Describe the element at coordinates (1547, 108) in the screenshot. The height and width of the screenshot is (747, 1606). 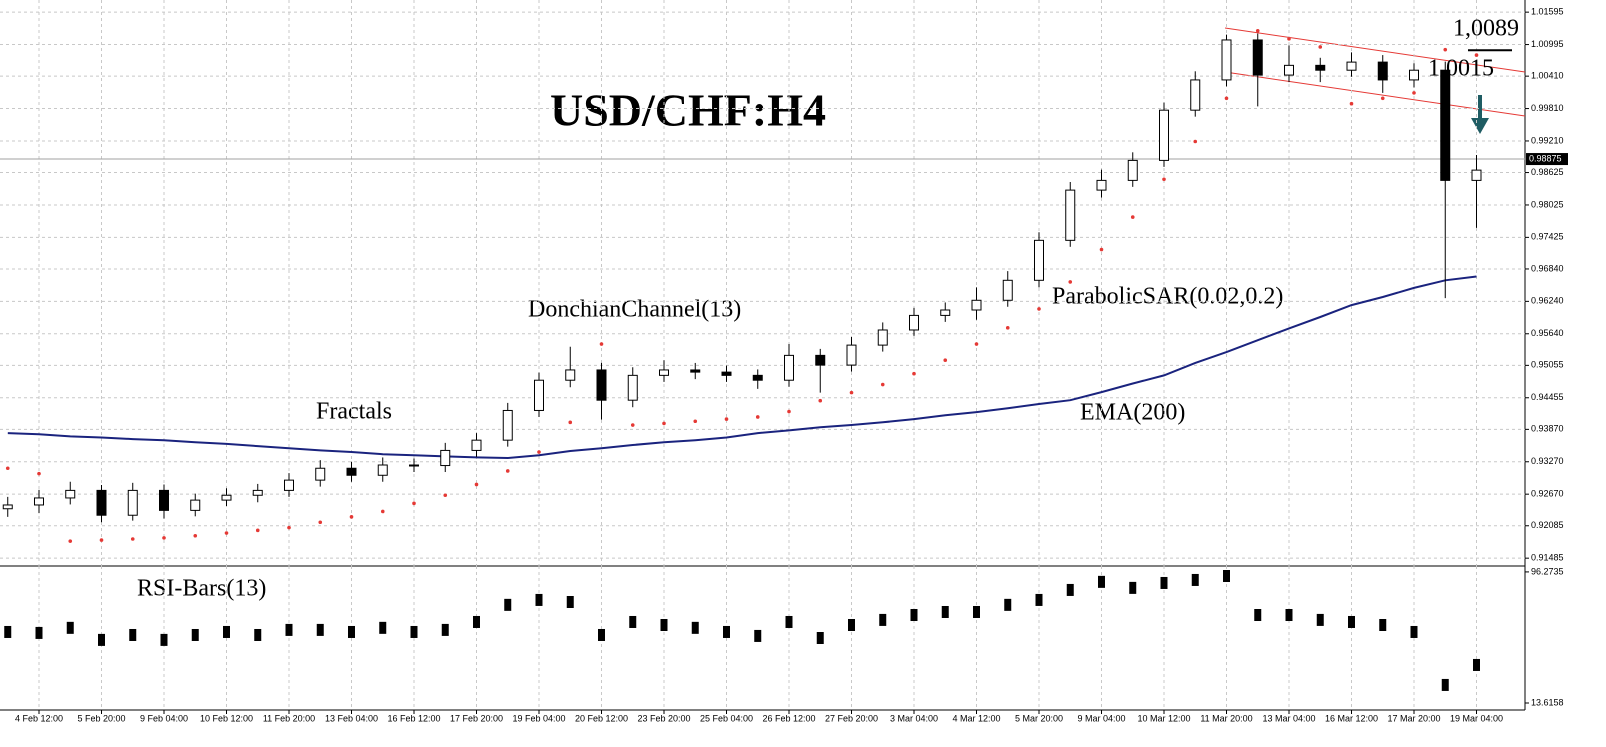
I see `y-tick-label: 0.99810` at that location.